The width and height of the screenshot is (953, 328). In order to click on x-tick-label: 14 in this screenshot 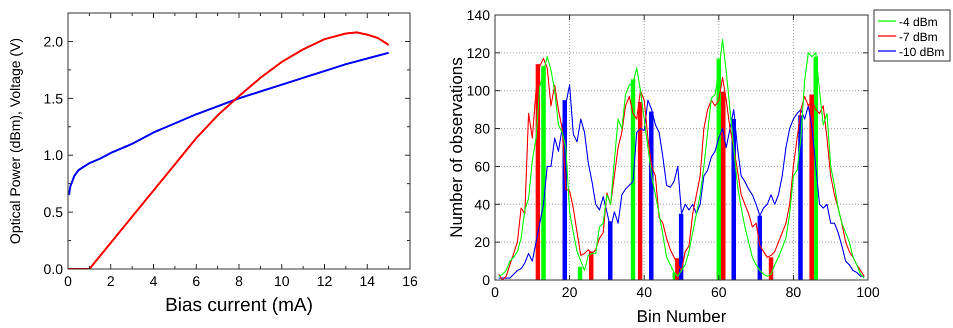, I will do `click(367, 281)`.